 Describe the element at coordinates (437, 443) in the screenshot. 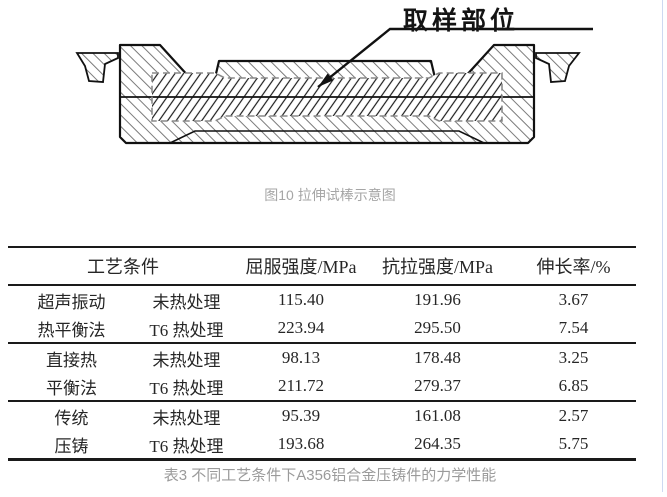

I see `tensile-value: 264.35` at that location.